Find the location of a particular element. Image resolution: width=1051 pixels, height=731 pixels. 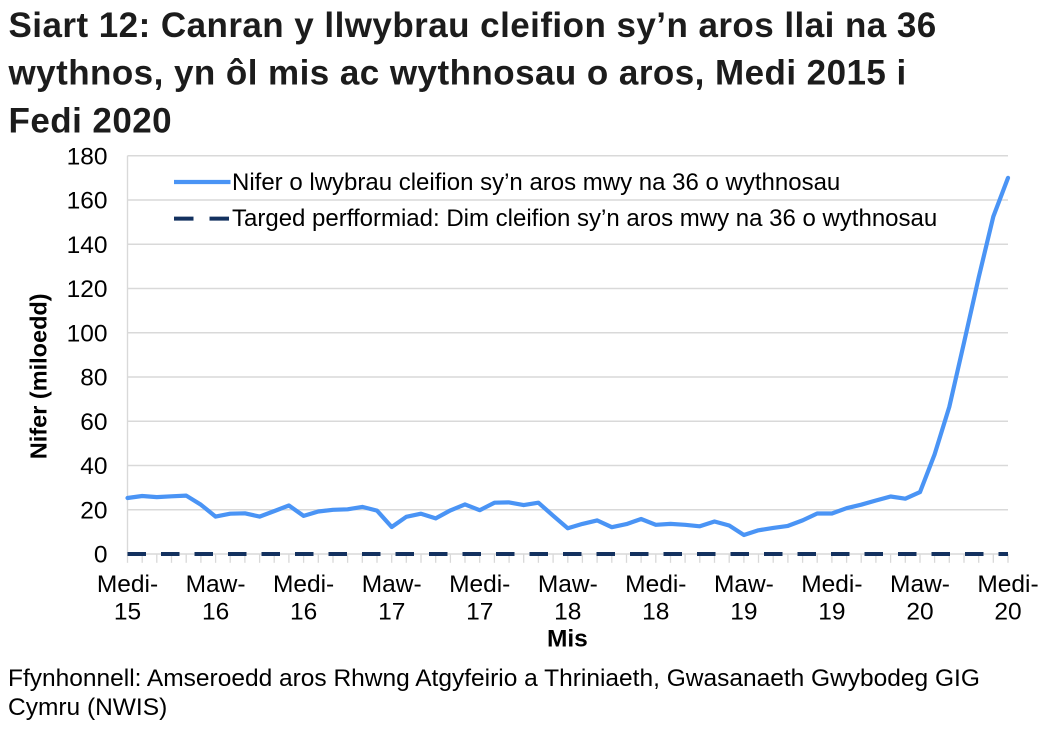

svg-text: Mis is located at coordinates (567, 639).